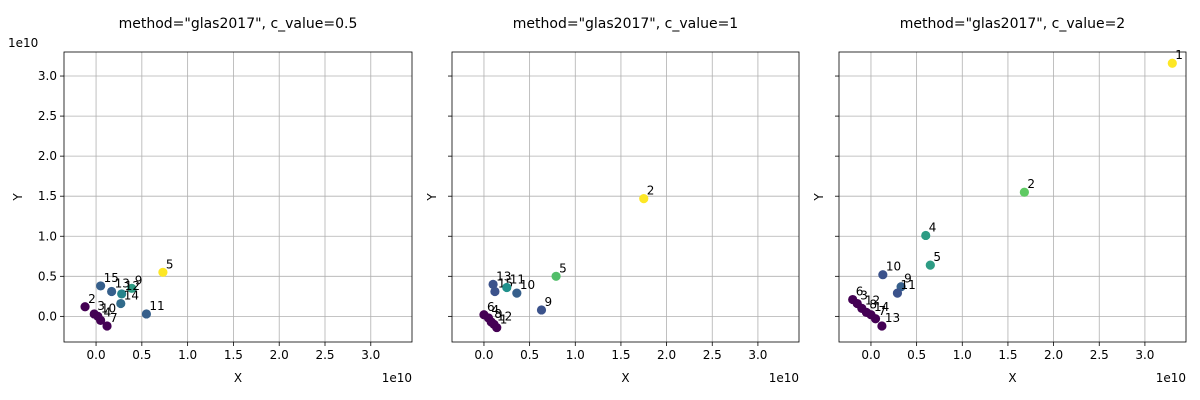 Image resolution: width=1200 pixels, height=400 pixels. I want to click on y-offset-label: 1e10, so click(23, 43).